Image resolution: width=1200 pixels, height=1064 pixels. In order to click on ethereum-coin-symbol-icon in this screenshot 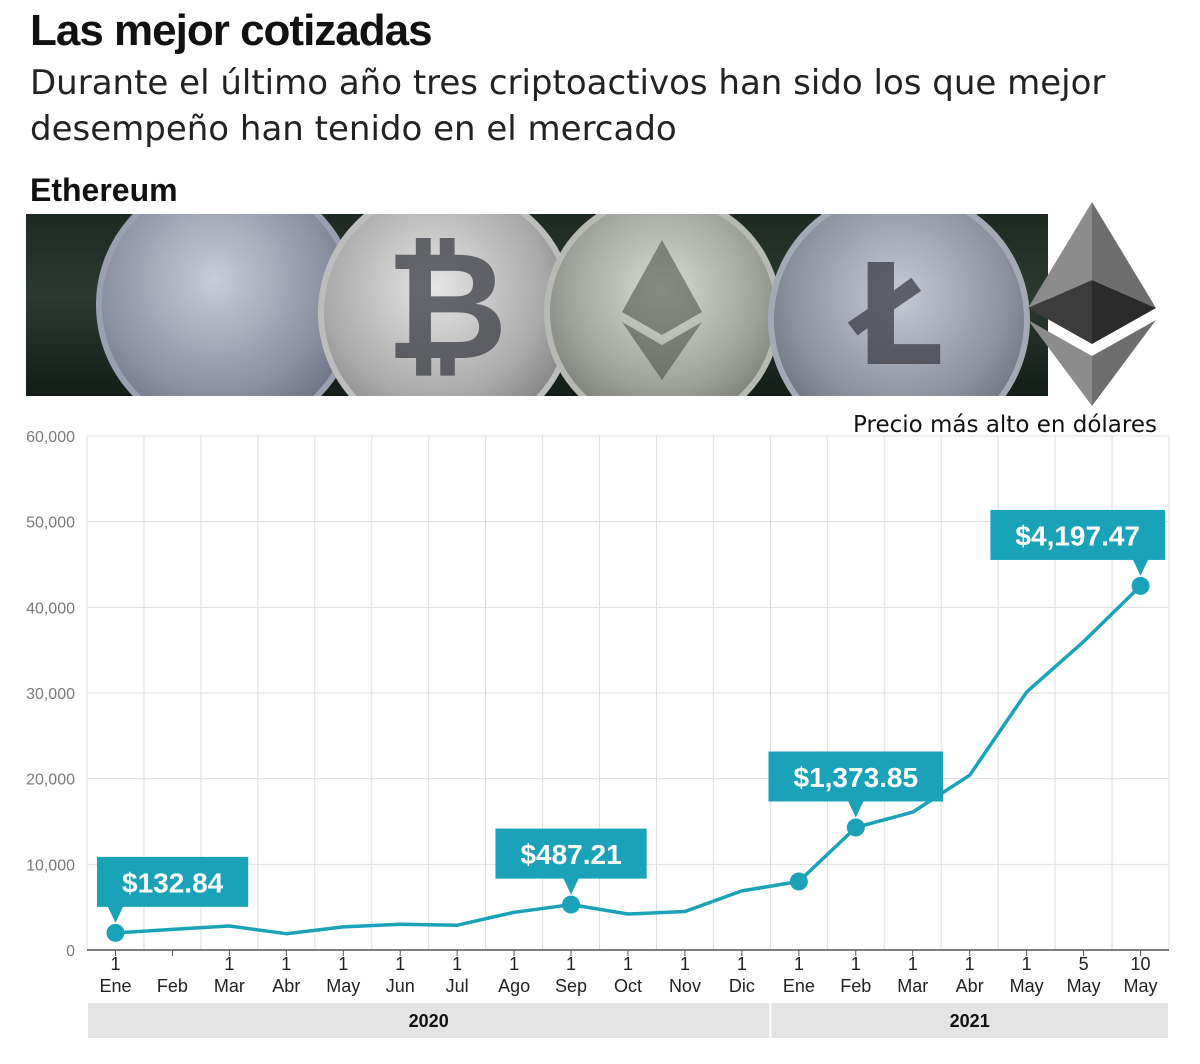, I will do `click(662, 310)`.